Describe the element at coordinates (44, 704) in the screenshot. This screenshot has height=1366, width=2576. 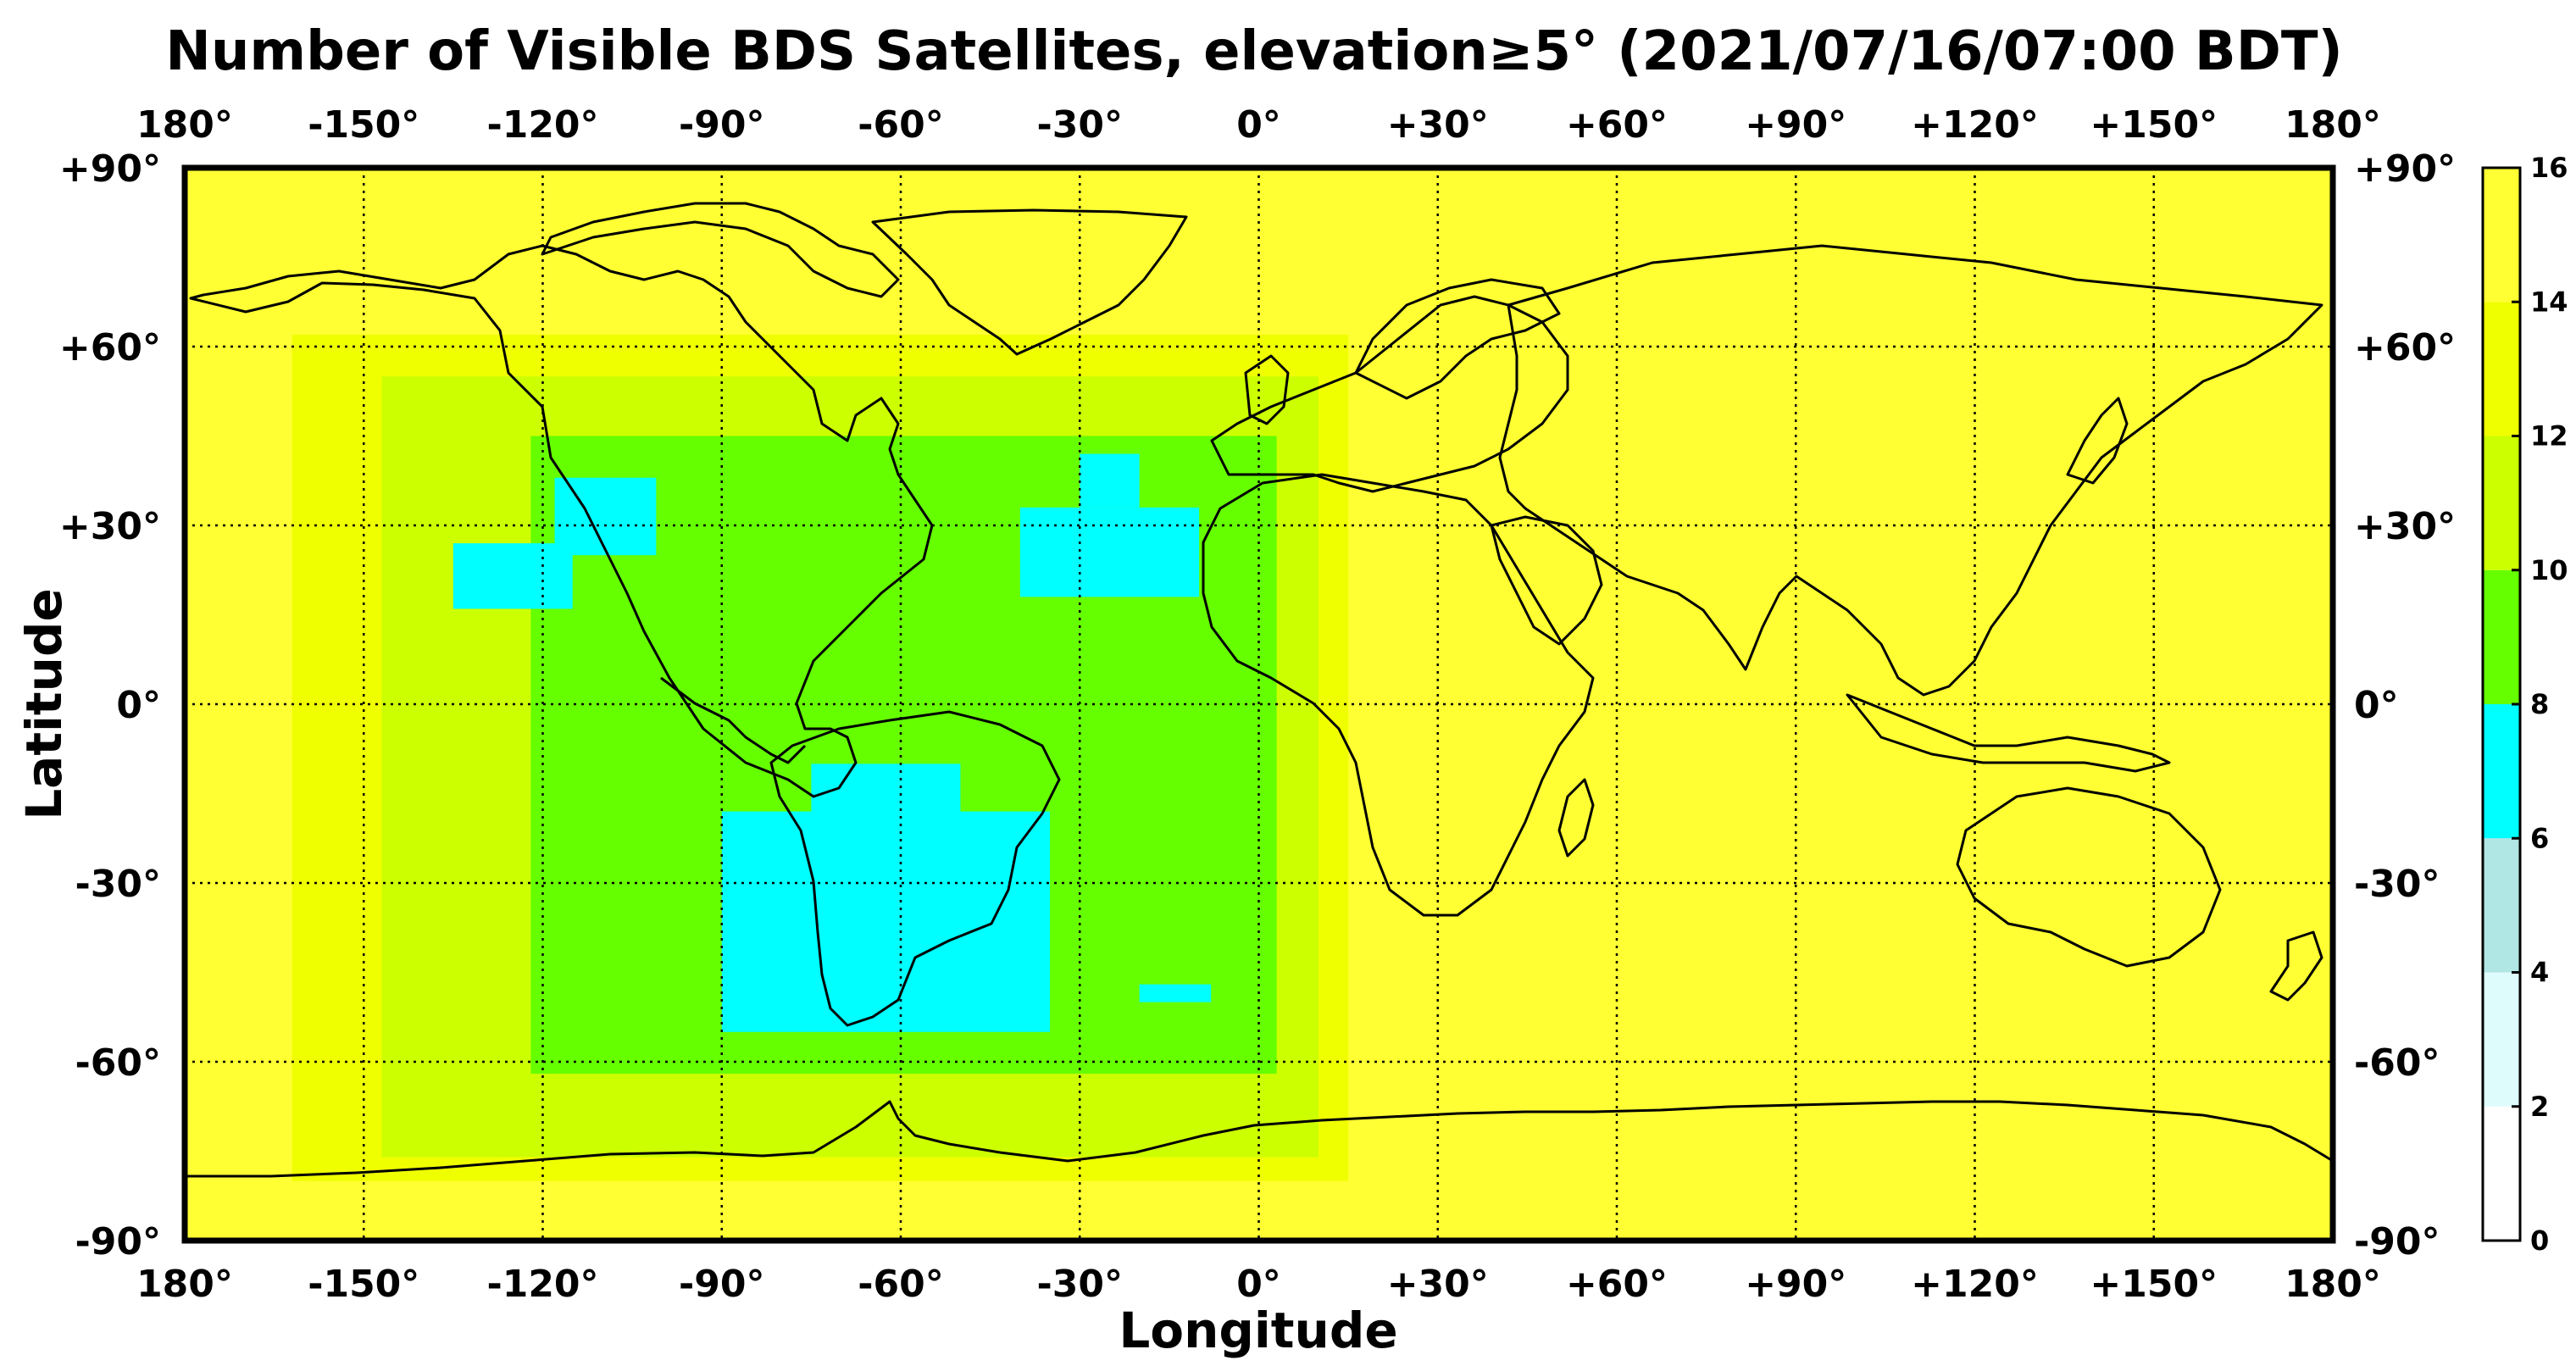
I see `y-axis-label: Latitude` at that location.